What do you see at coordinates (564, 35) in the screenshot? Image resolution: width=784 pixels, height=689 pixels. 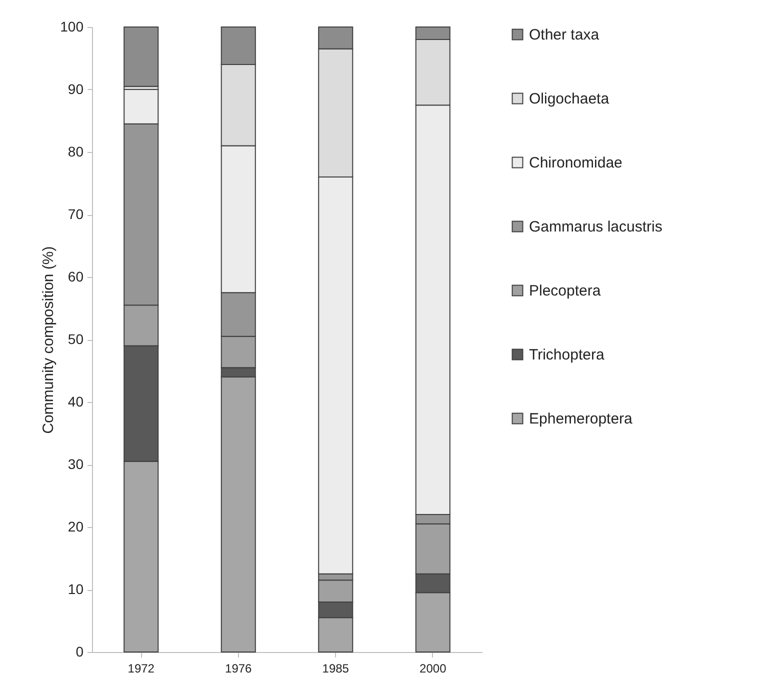 I see `legend-label: Other taxa` at bounding box center [564, 35].